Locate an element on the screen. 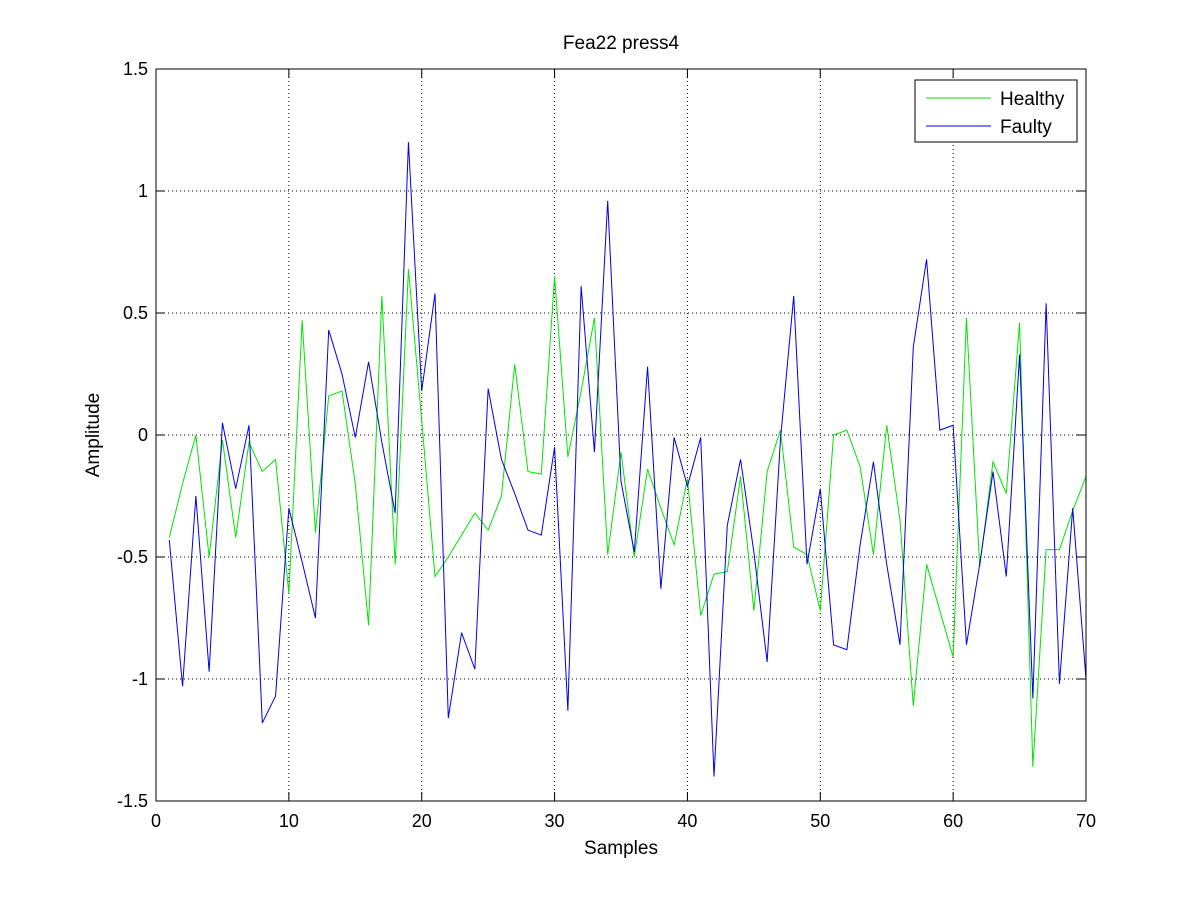 The height and width of the screenshot is (905, 1200). x-tick-label: 70 is located at coordinates (1086, 821).